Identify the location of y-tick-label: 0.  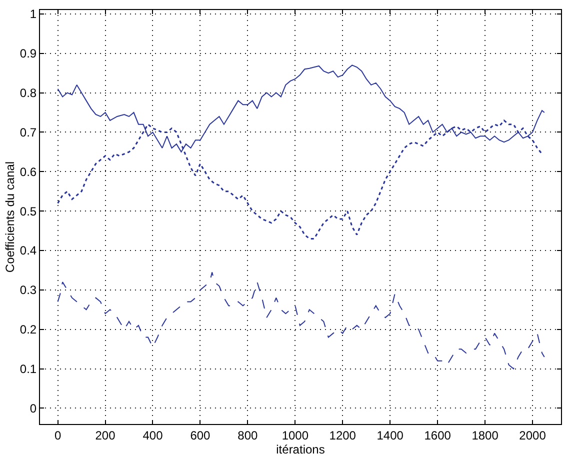
(33, 408).